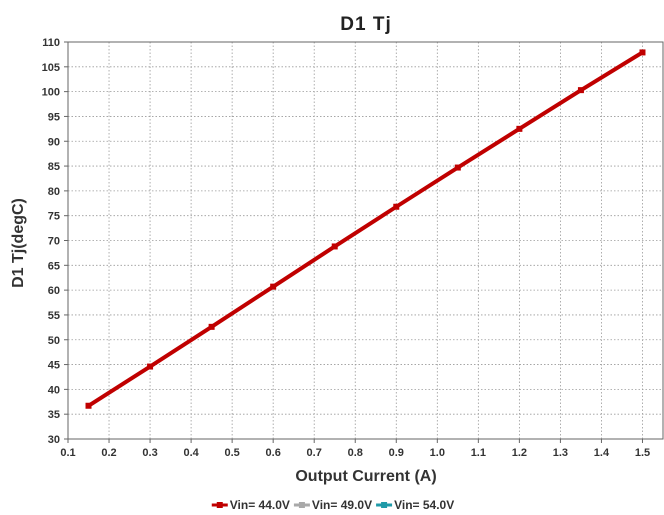 This screenshot has width=664, height=515. Describe the element at coordinates (54, 142) in the screenshot. I see `y-tick-label: 90` at that location.